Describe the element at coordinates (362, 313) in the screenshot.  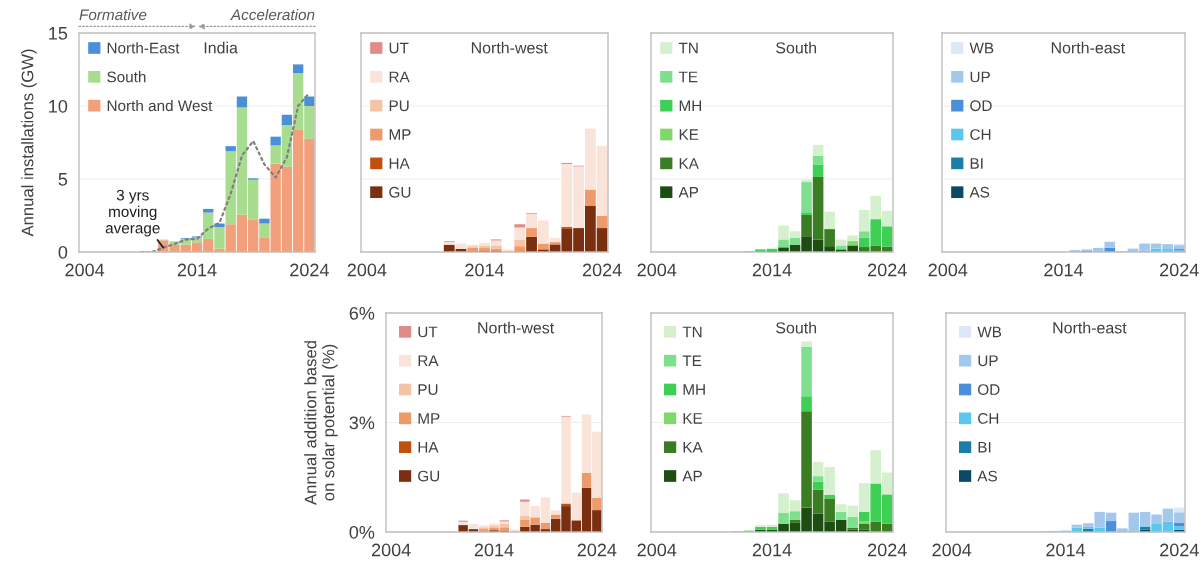
I see `y-tick-label: 6%` at that location.